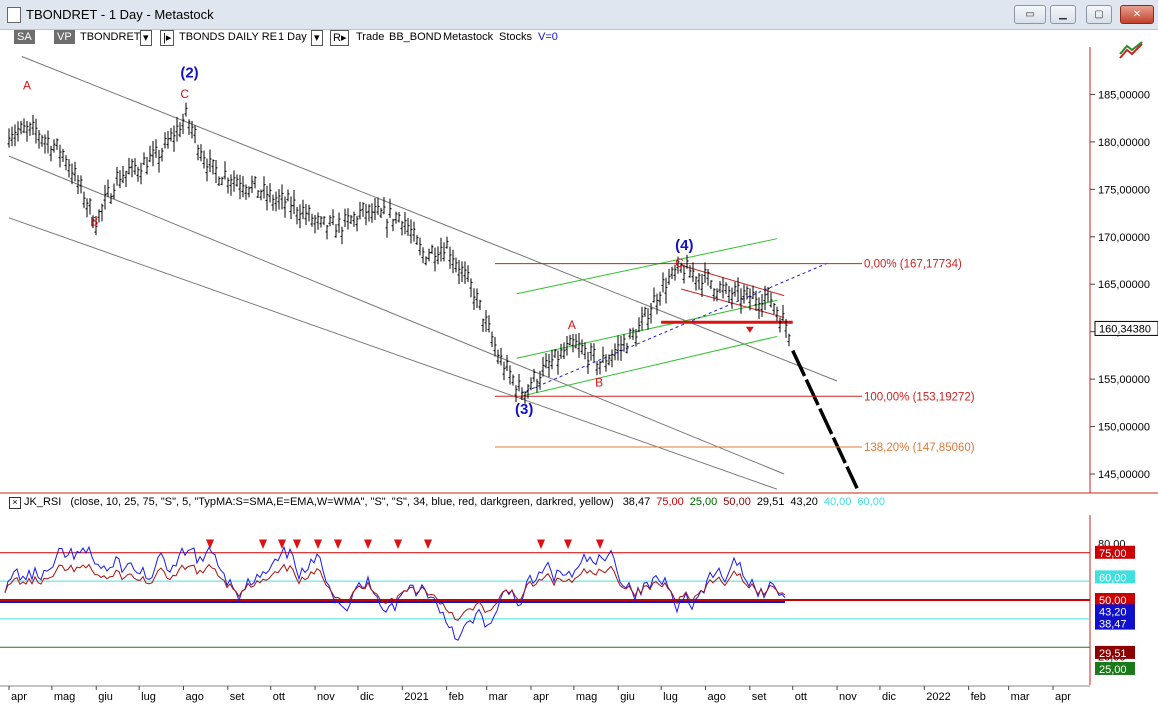 This screenshot has width=1158, height=727. I want to click on fib-label: 0,00% (167,17734), so click(913, 265).